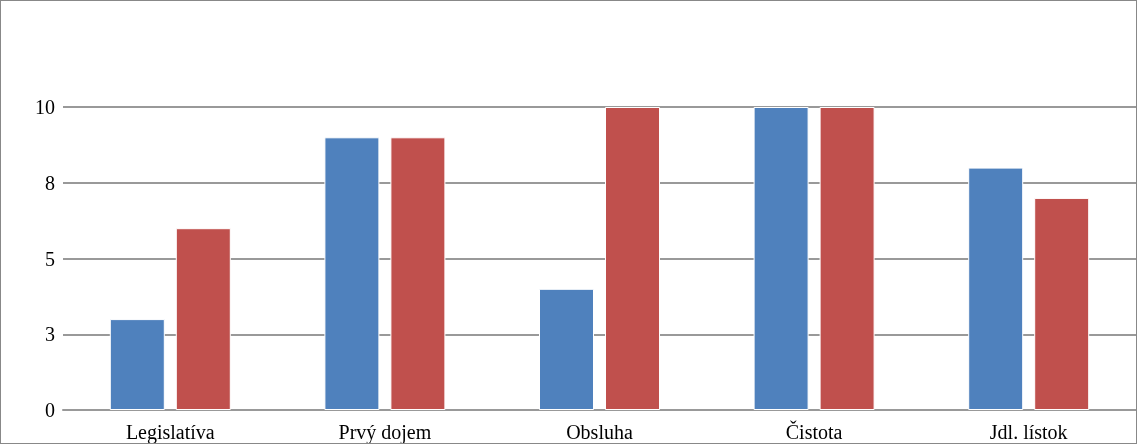 Image resolution: width=1137 pixels, height=444 pixels. What do you see at coordinates (814, 431) in the screenshot?
I see `x-tick-label: Čistota` at bounding box center [814, 431].